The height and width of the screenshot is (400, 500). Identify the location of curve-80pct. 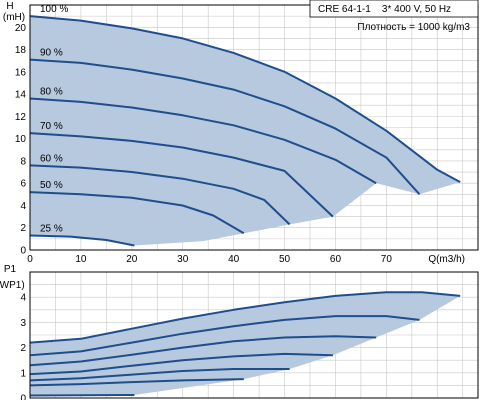
(203, 351).